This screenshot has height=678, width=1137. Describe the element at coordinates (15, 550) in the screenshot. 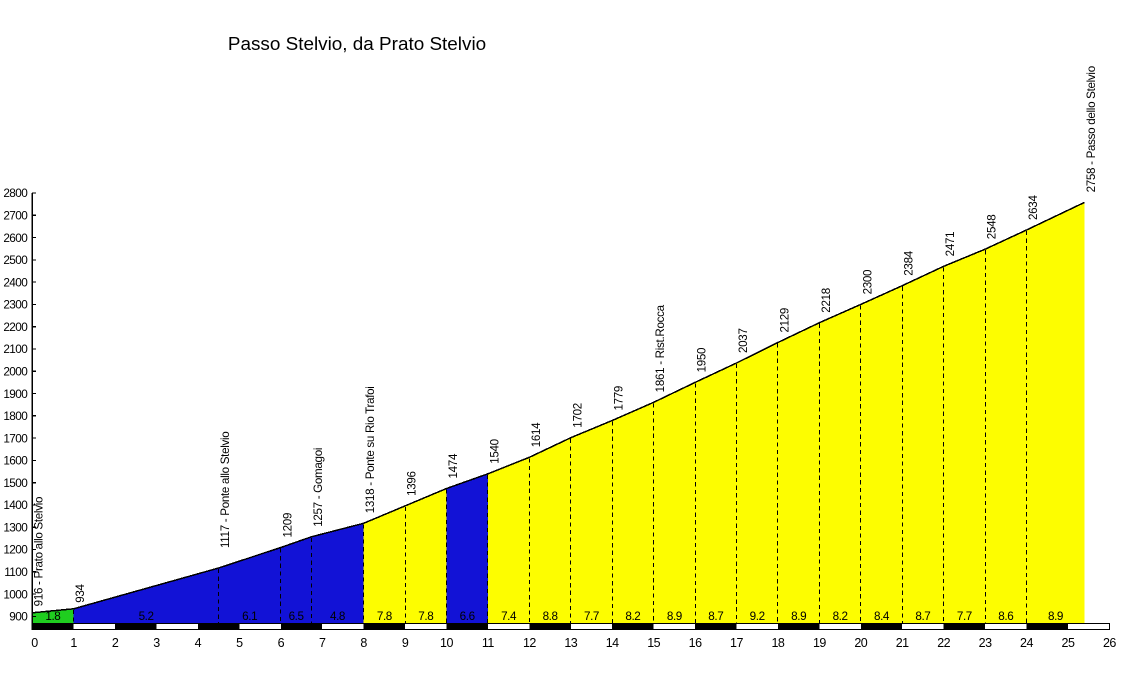

I see `svg-text: 1200` at that location.